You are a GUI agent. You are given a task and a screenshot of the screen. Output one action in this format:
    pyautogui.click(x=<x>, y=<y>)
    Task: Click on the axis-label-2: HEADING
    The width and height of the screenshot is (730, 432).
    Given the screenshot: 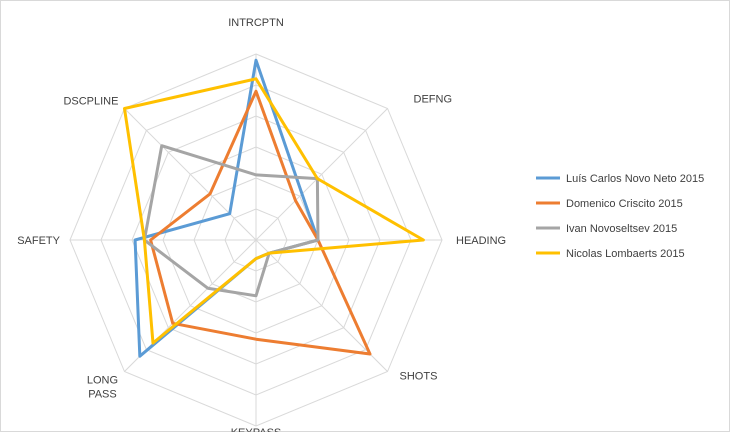 What is the action you would take?
    pyautogui.click(x=481, y=241)
    